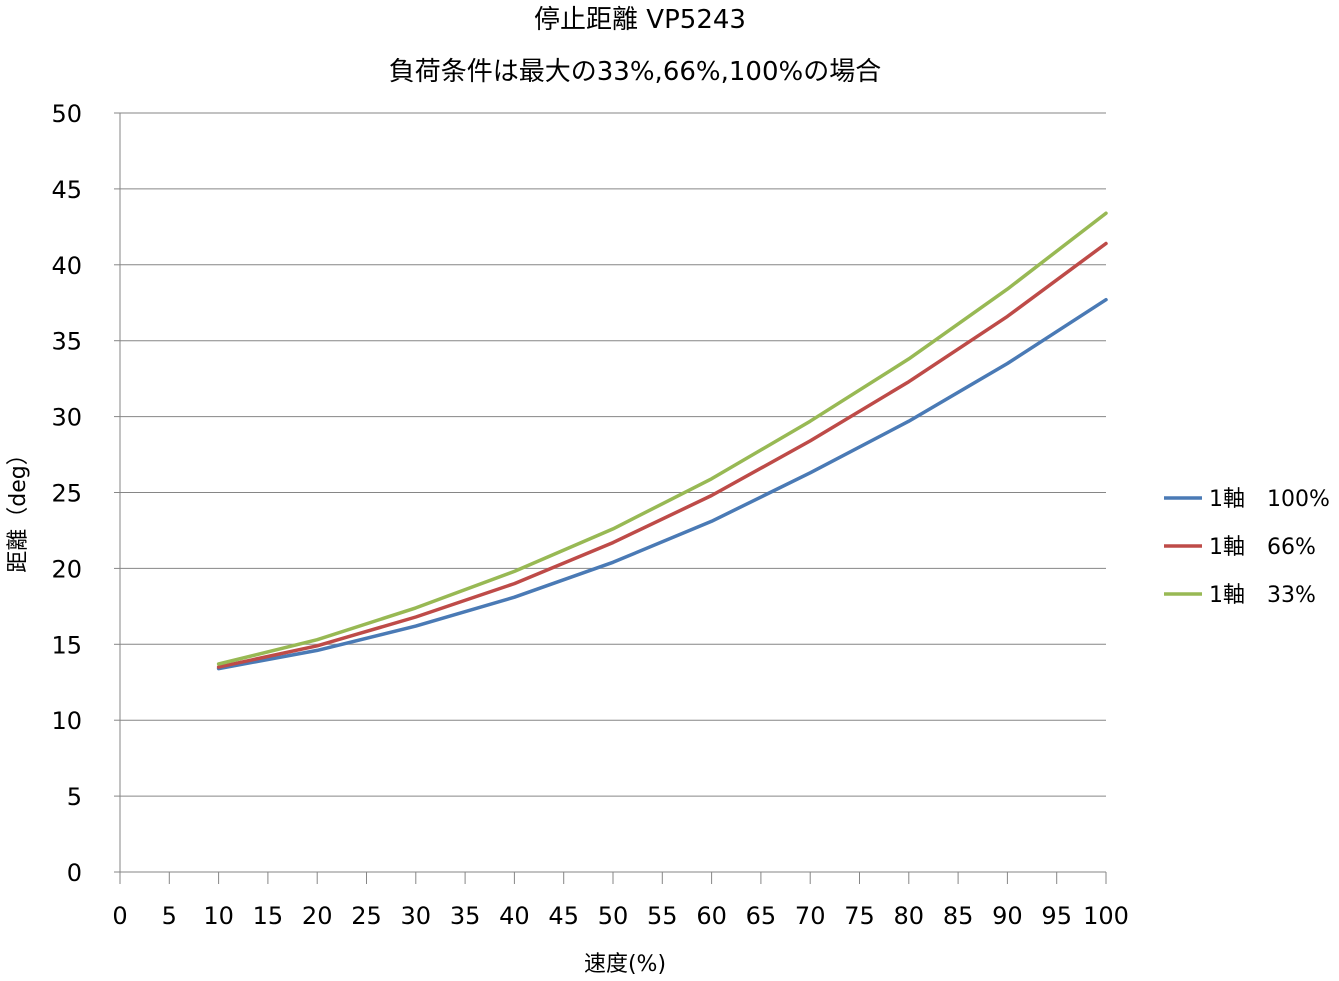 The width and height of the screenshot is (1339, 981). What do you see at coordinates (909, 916) in the screenshot?
I see `x-tick-label: 80` at bounding box center [909, 916].